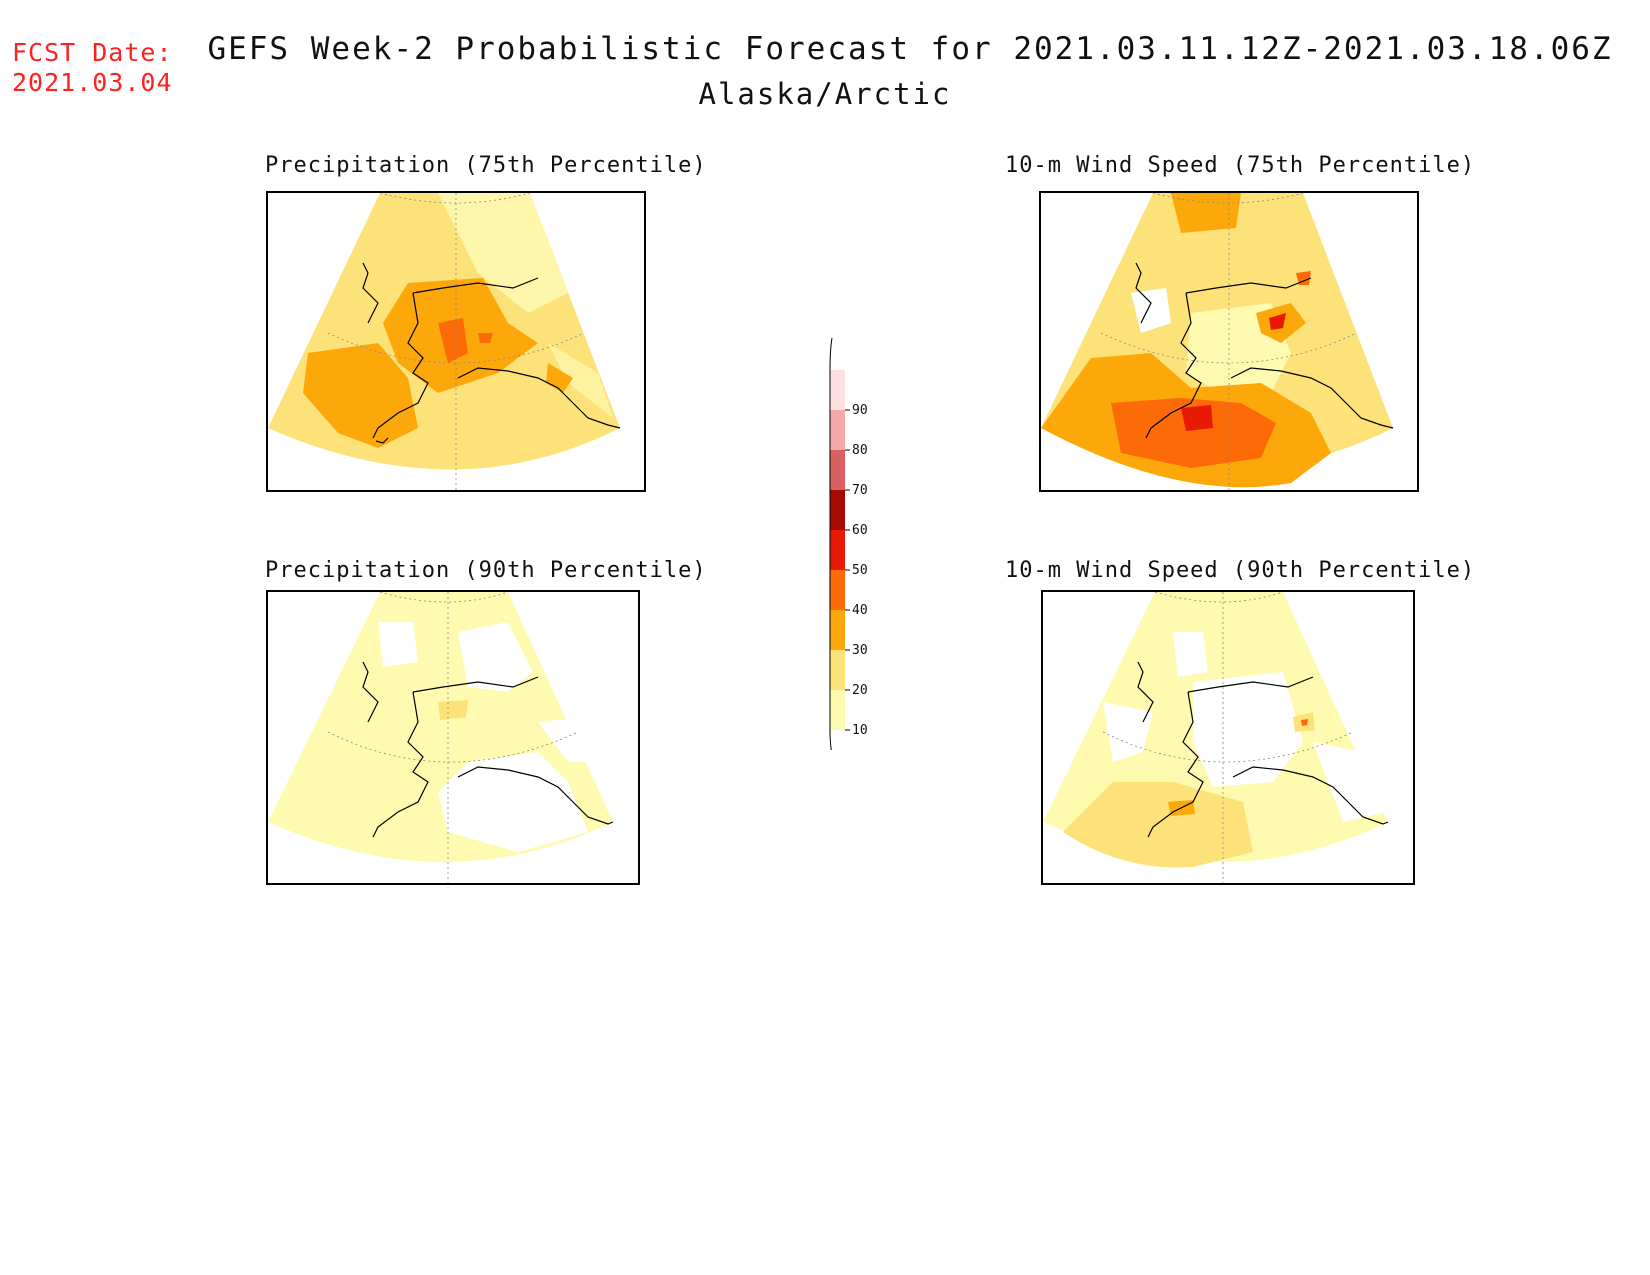 The width and height of the screenshot is (1650, 1275). I want to click on colorbar-top-arrow, so click(831, 354).